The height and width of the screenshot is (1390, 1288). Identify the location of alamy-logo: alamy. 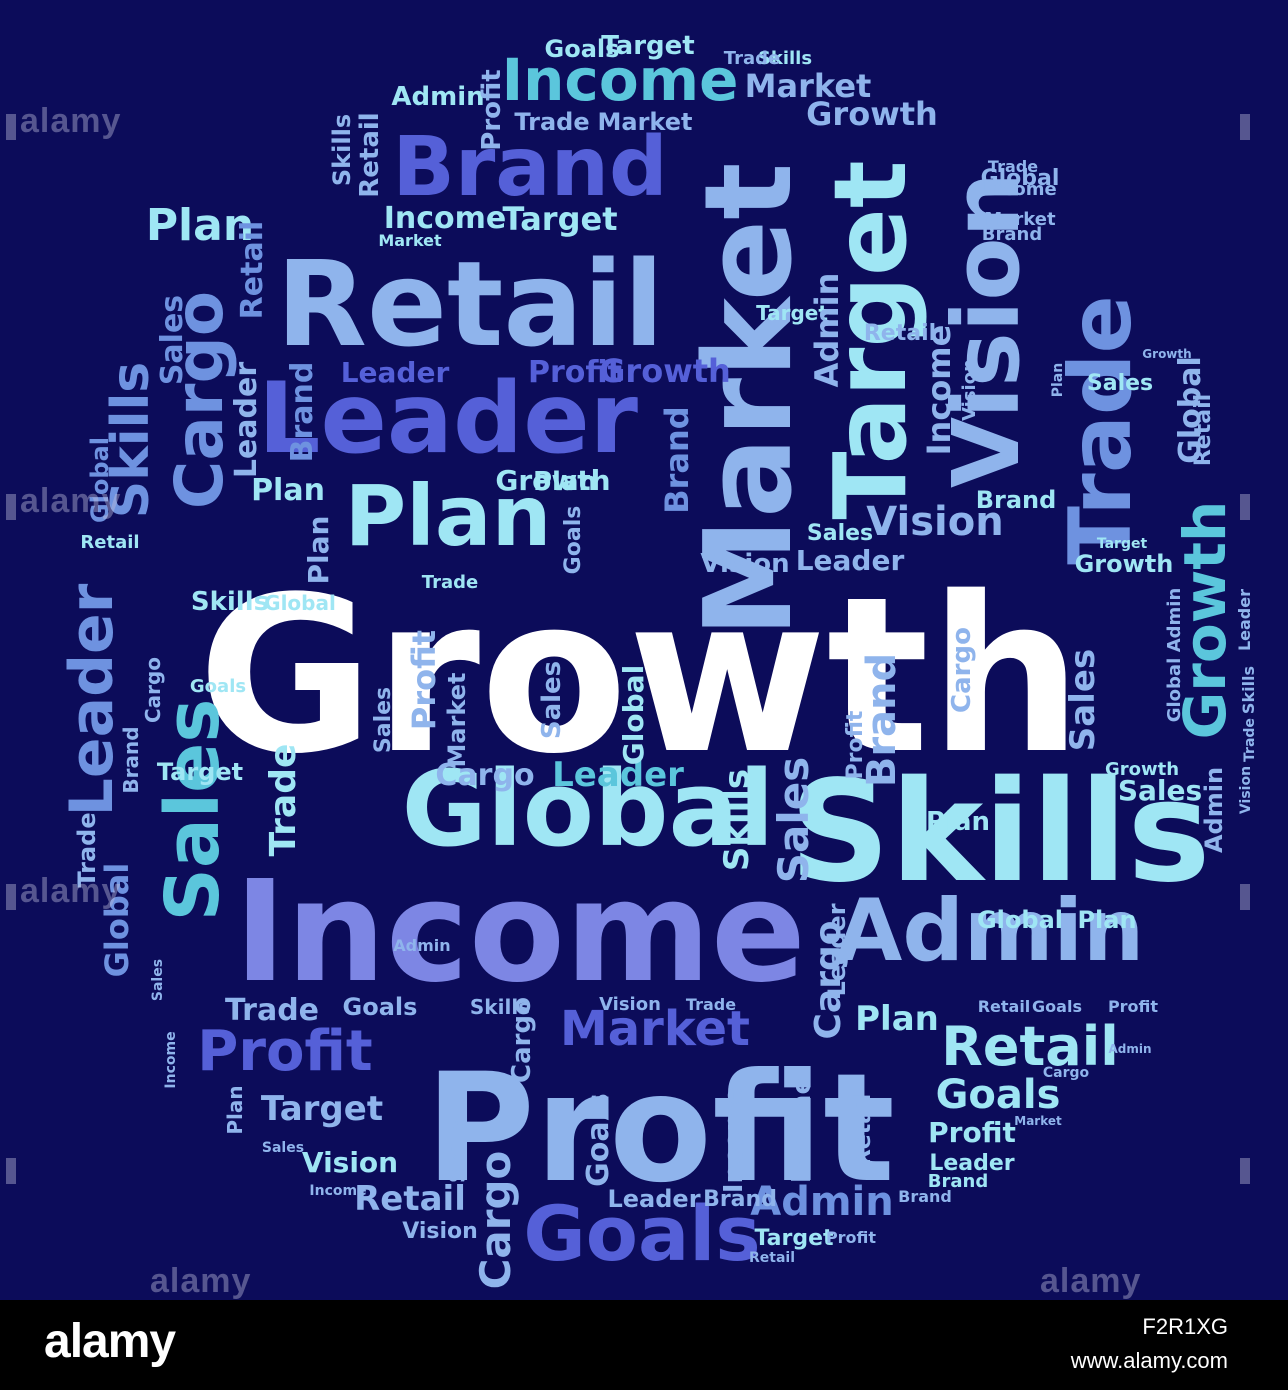
(110, 1341).